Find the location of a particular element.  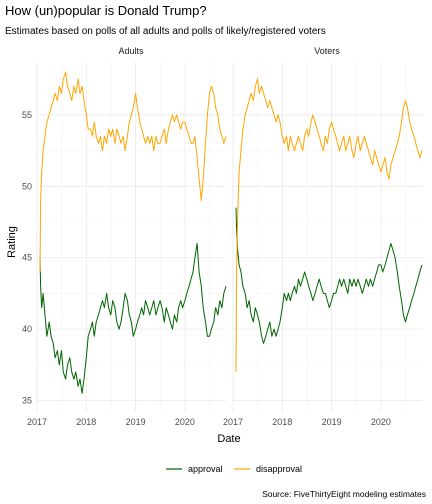

y-tick-label: 50 is located at coordinates (27, 186).